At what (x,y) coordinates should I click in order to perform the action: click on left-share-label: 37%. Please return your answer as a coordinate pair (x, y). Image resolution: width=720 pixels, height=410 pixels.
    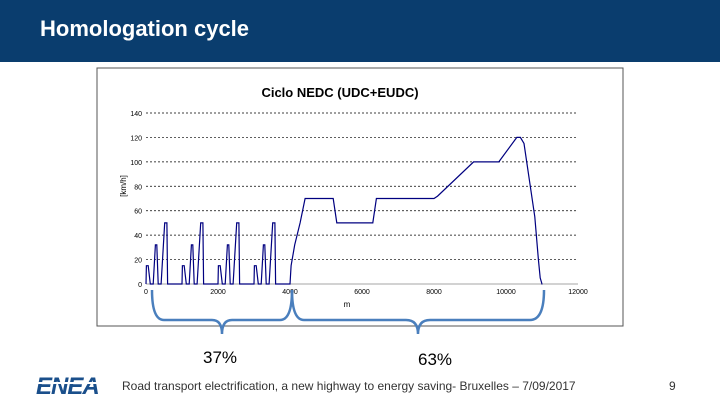
    Looking at the image, I should click on (220, 357).